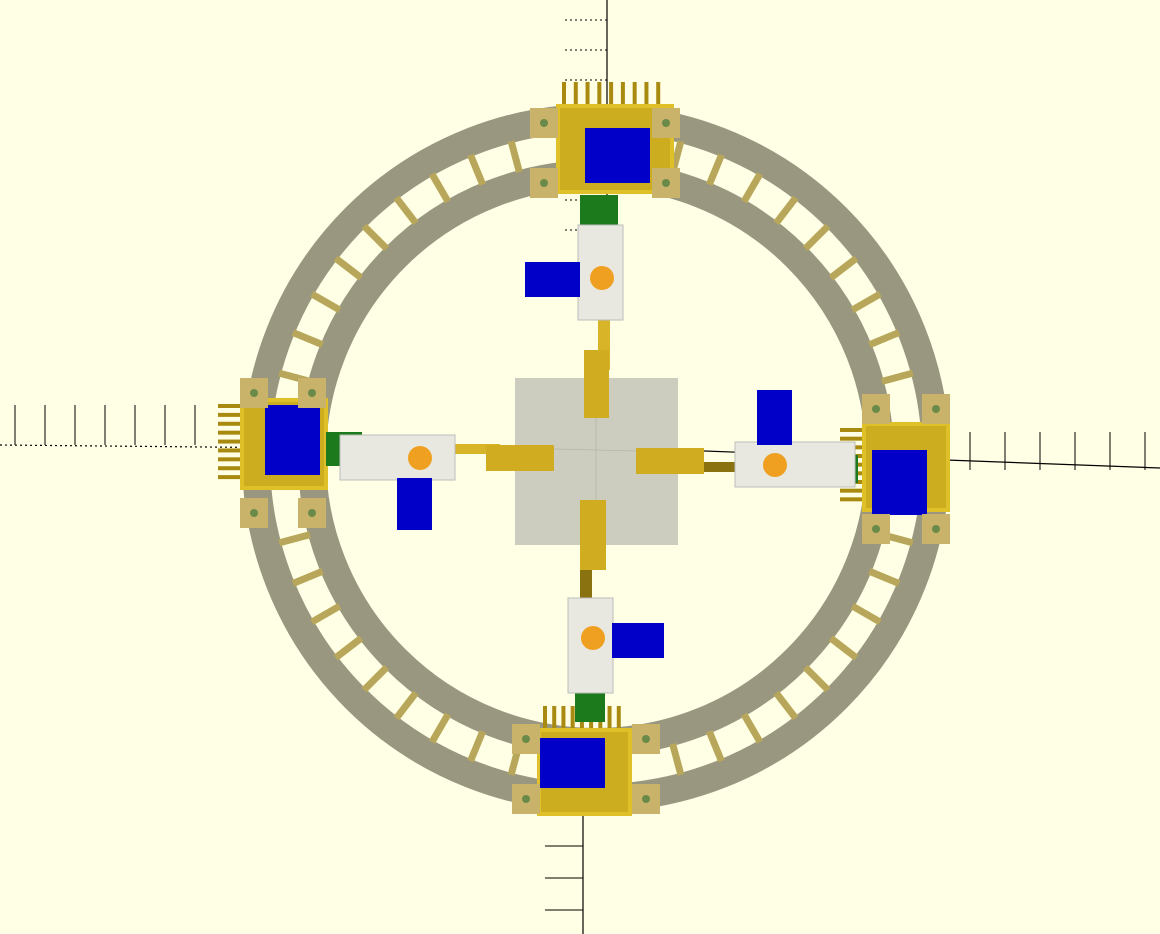 This screenshot has width=1160, height=934. What do you see at coordinates (596, 384) in the screenshot?
I see `arm-top-clamp` at bounding box center [596, 384].